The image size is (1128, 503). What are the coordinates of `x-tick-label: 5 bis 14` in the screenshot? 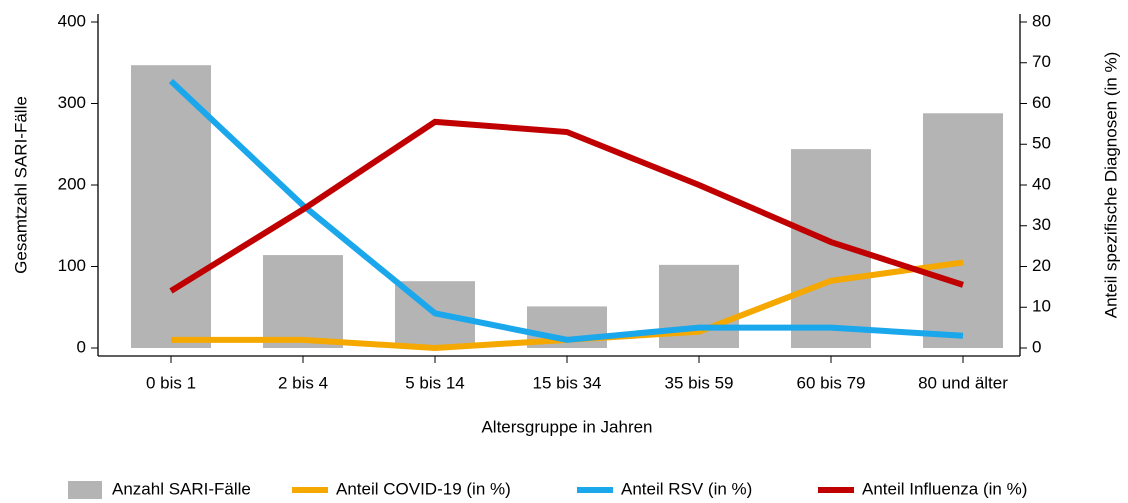 It's located at (435, 382).